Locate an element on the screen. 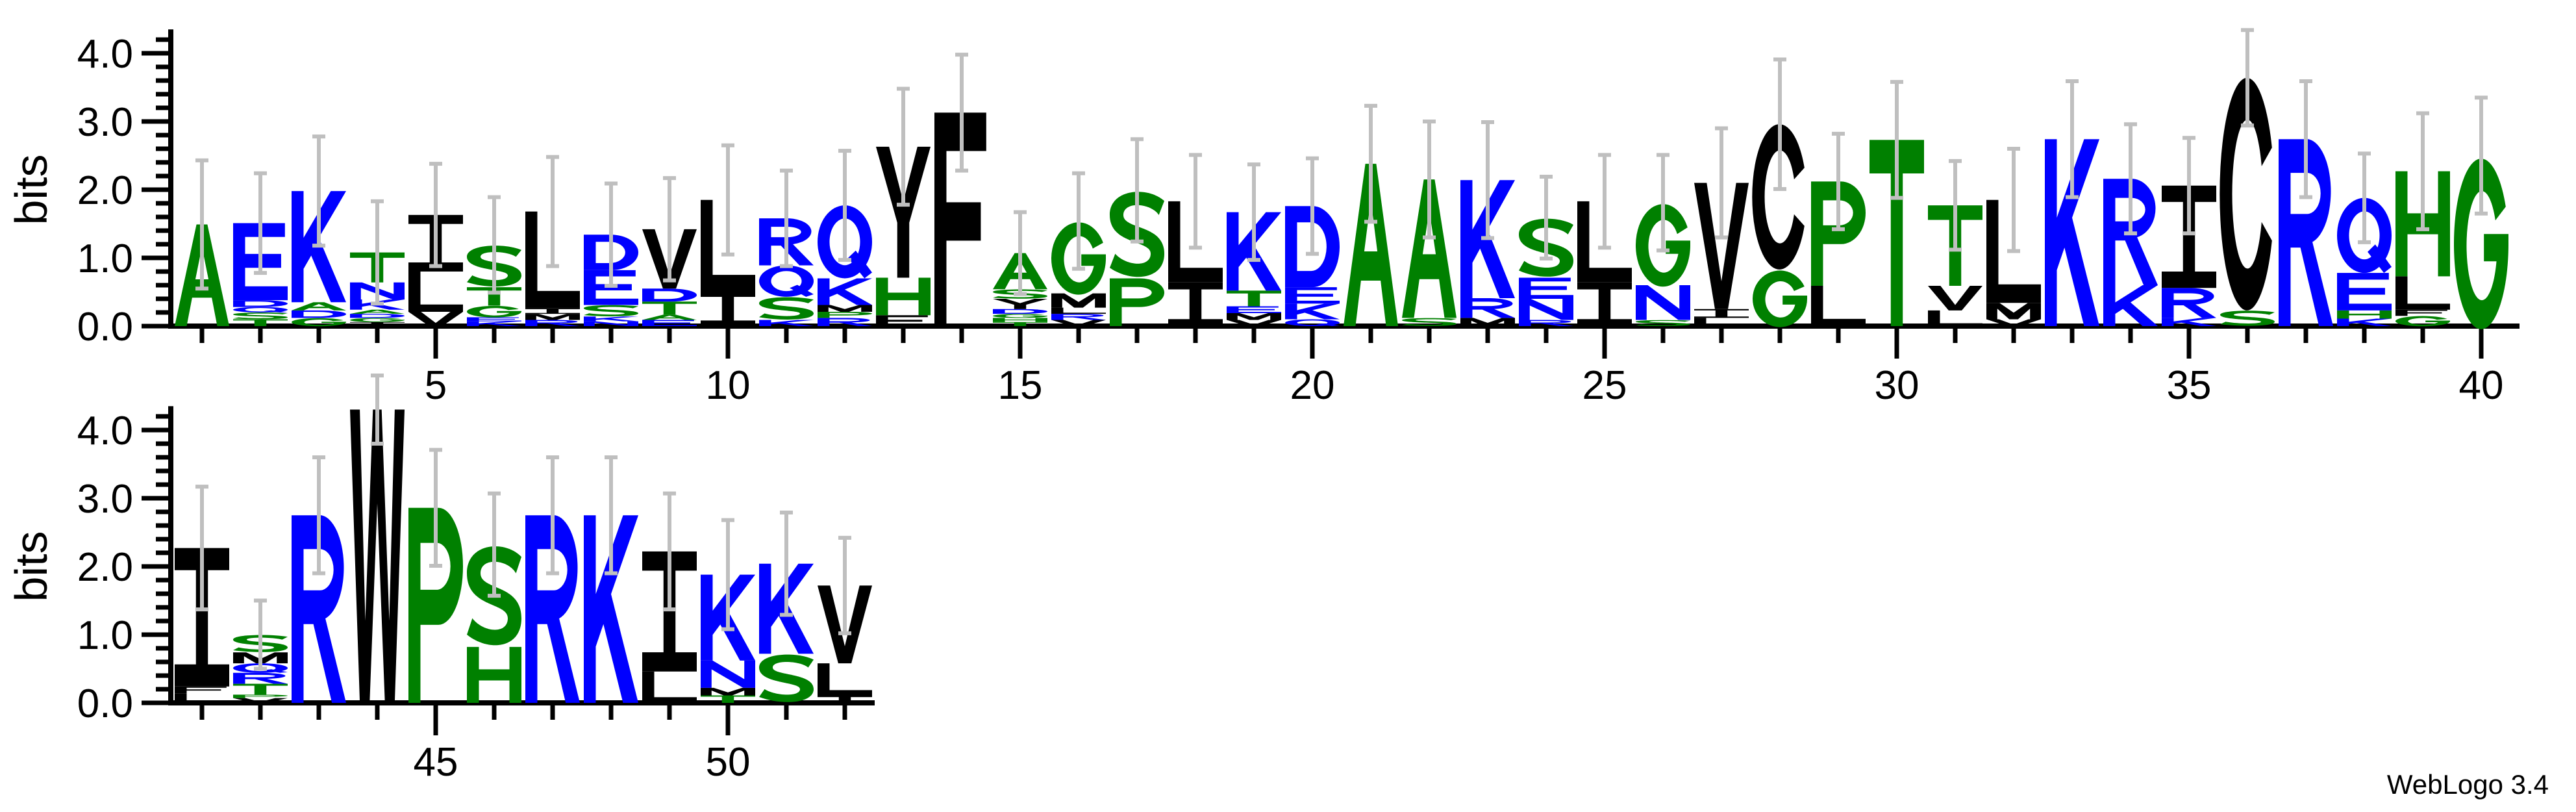 This screenshot has height=812, width=2576. logo-letter-T is located at coordinates (494, 296).